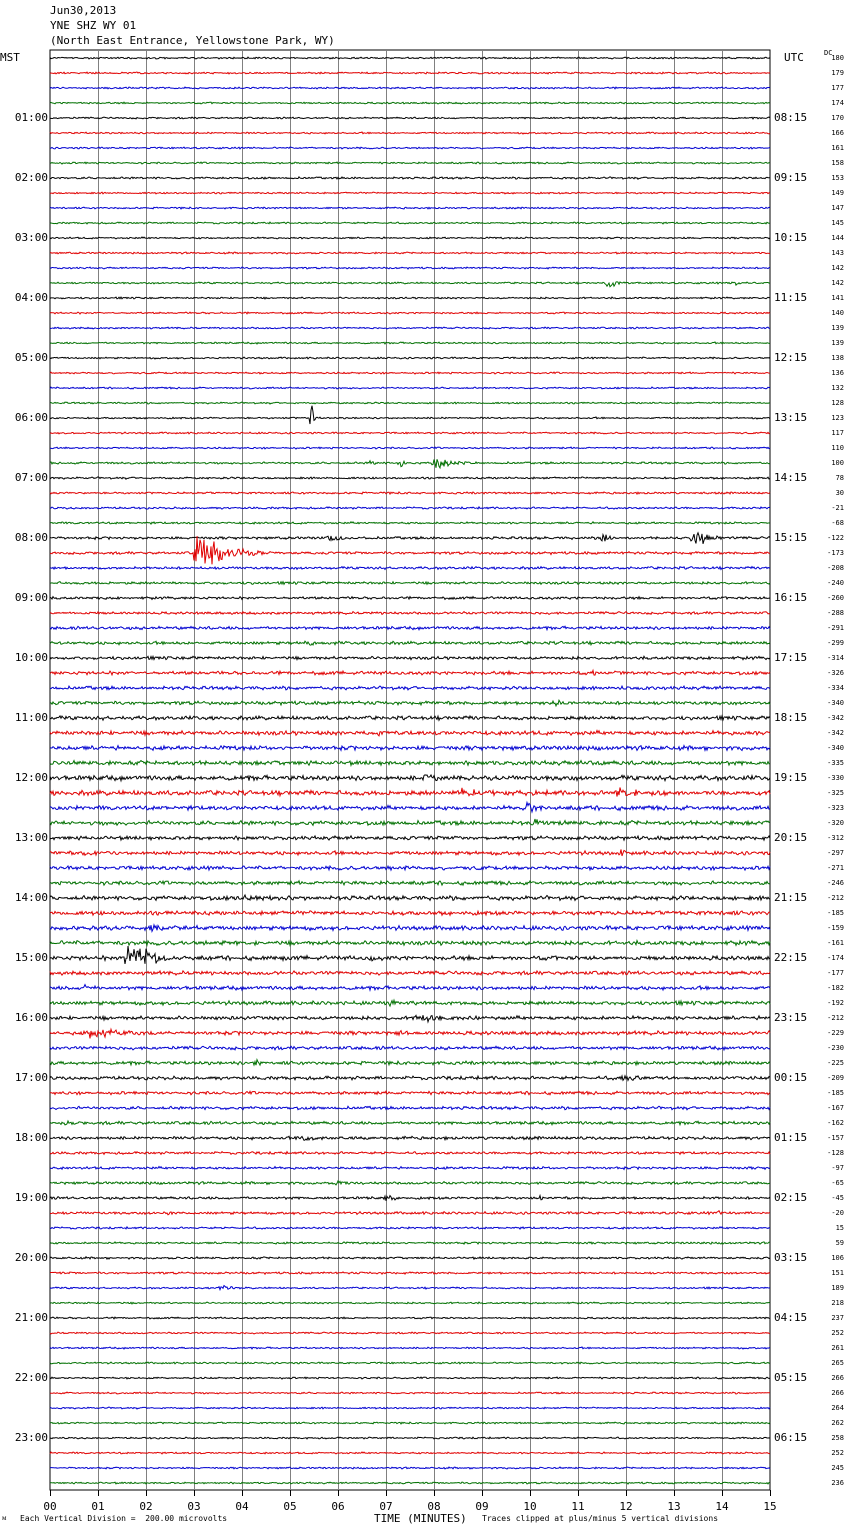  What do you see at coordinates (837, 358) in the screenshot?
I see `dc-offset-label: 138` at bounding box center [837, 358].